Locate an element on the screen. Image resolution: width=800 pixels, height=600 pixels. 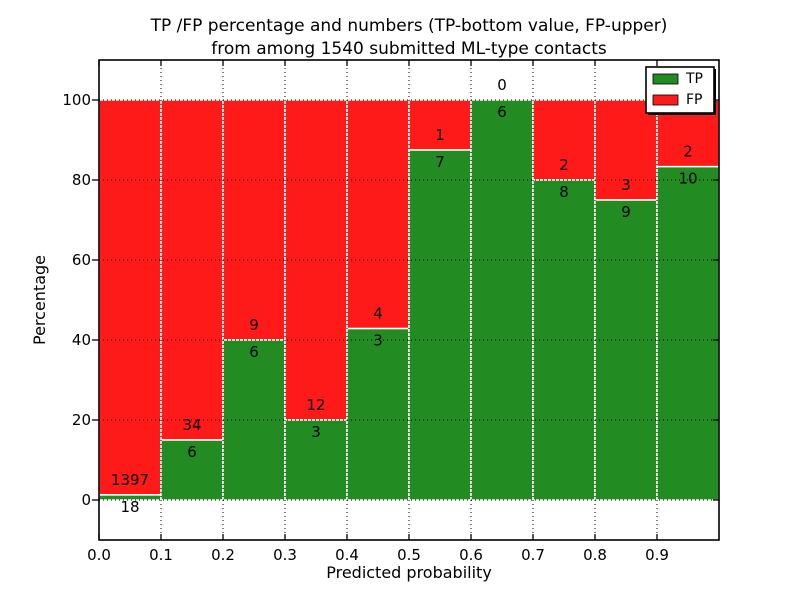
bar-count-fp: 3 is located at coordinates (626, 185).